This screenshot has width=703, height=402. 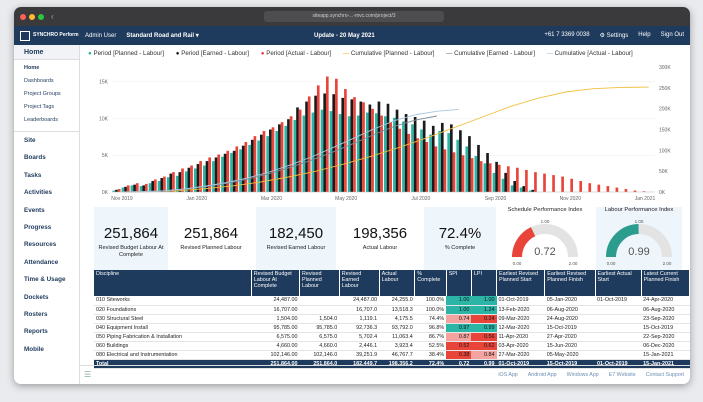 What do you see at coordinates (397, 310) in the screenshot?
I see `table-cell: 13,518.3` at bounding box center [397, 310].